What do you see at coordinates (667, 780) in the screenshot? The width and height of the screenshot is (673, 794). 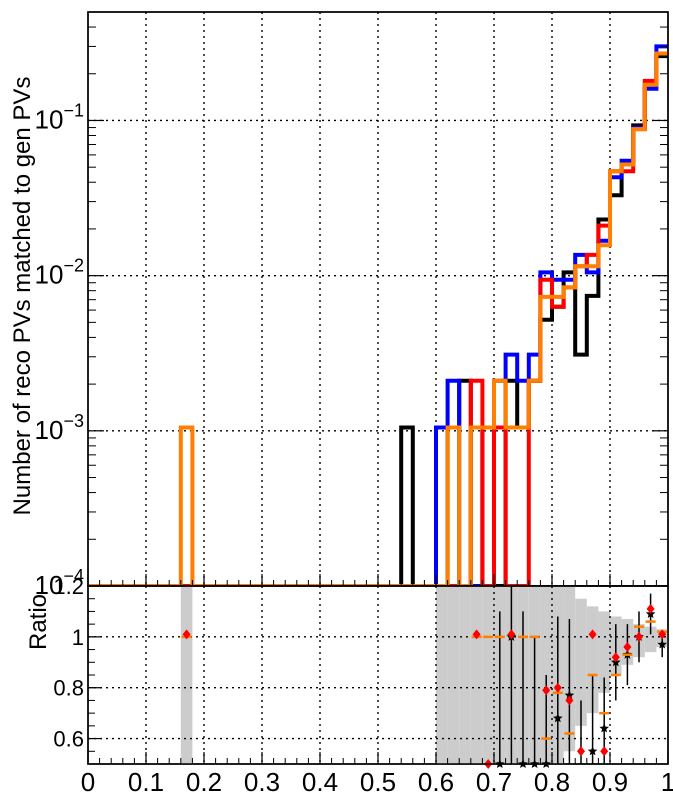 I see `x-tick-label: 1` at bounding box center [667, 780].